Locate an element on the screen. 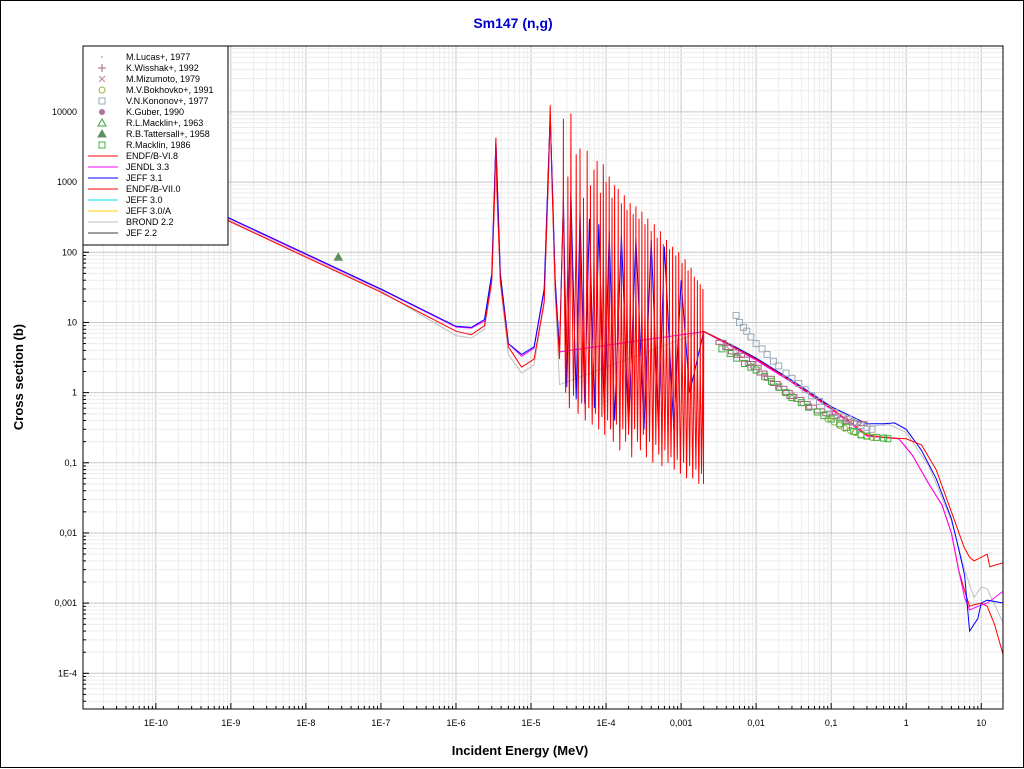 The height and width of the screenshot is (769, 1024). x-tick-label: 1E-9 is located at coordinates (230, 723).